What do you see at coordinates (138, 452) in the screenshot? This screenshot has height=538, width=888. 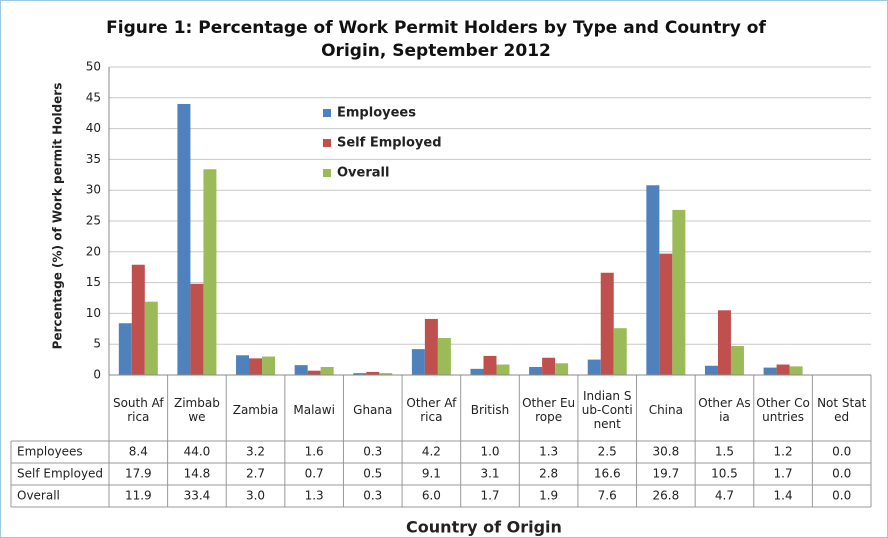 I see `table-value: 8.4` at bounding box center [138, 452].